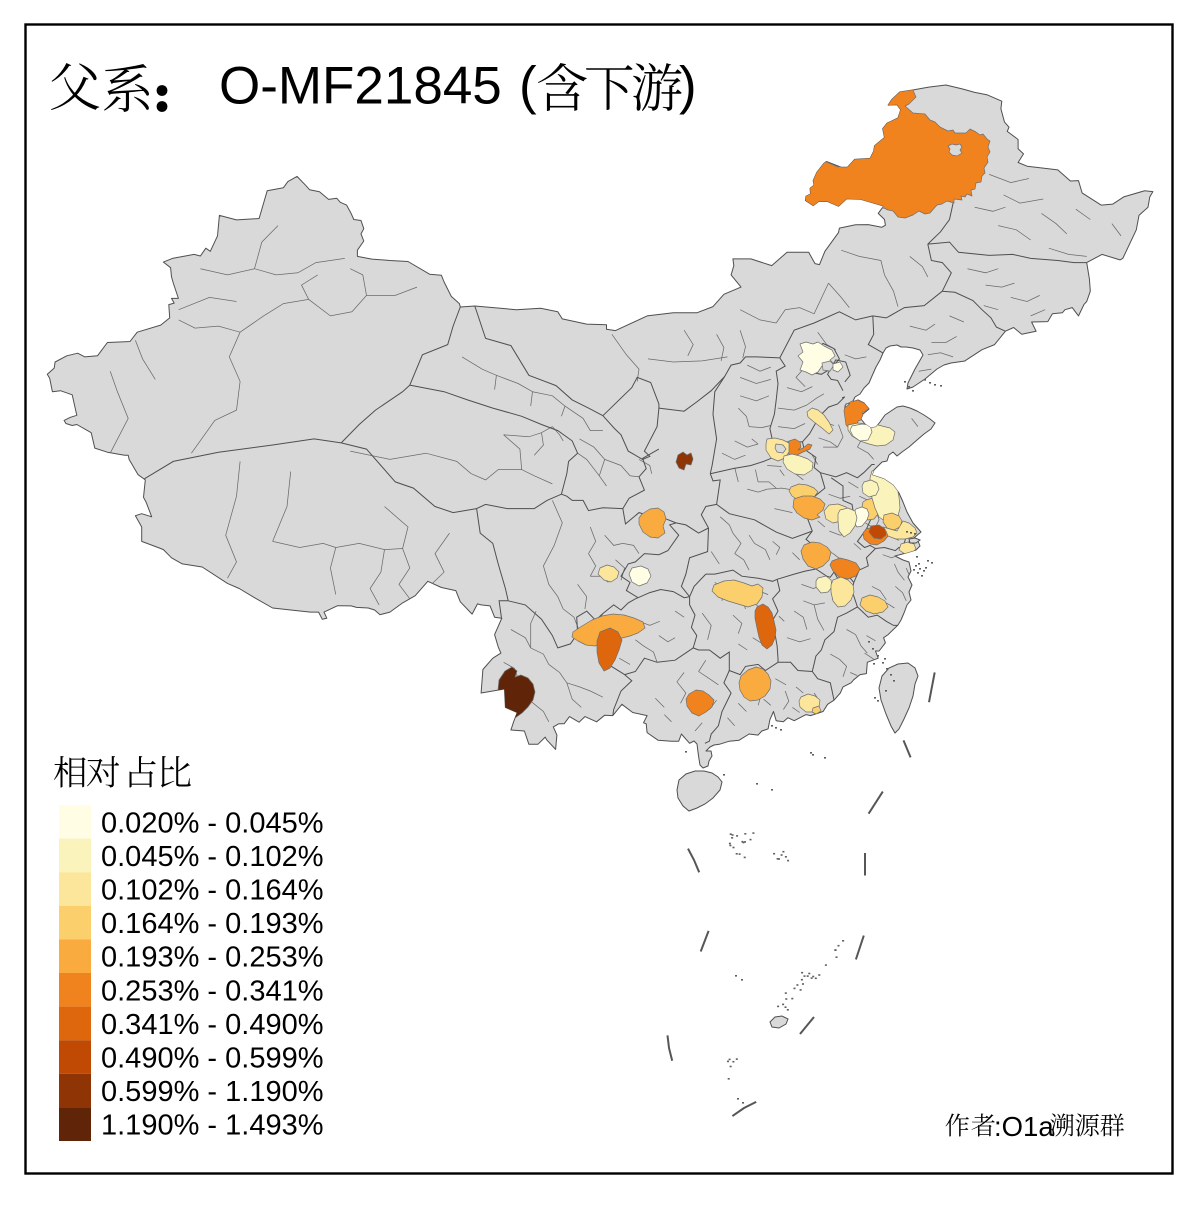 The height and width of the screenshot is (1205, 1200). Describe the element at coordinates (212, 958) in the screenshot. I see `svg-text: 0.193% - 0.253%` at that location.